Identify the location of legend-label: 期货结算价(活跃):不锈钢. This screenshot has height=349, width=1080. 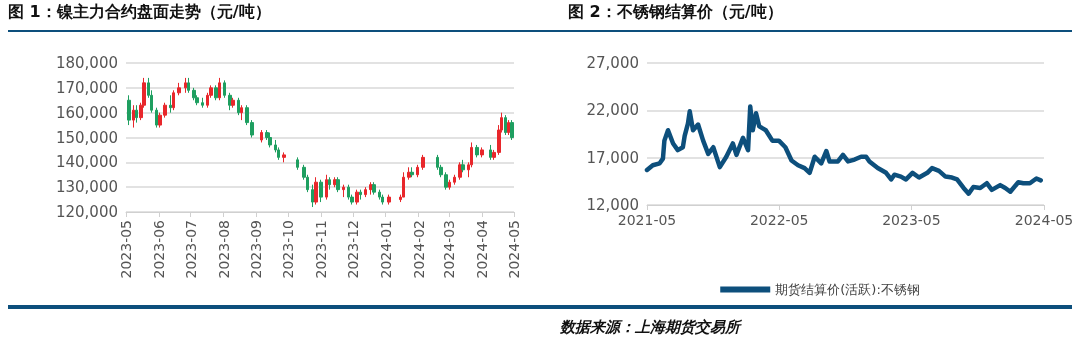
(847, 289).